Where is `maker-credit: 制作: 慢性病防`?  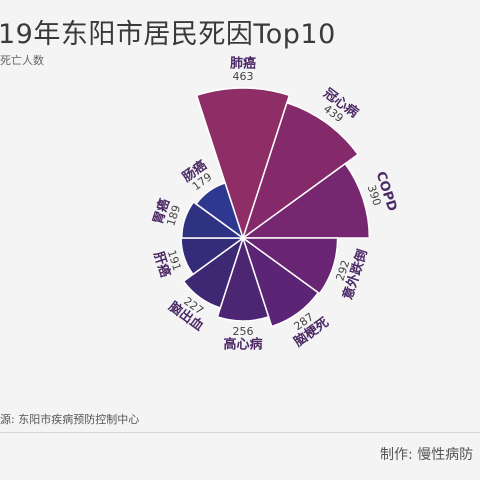
maker-credit: 制作: 慢性病防 is located at coordinates (427, 455).